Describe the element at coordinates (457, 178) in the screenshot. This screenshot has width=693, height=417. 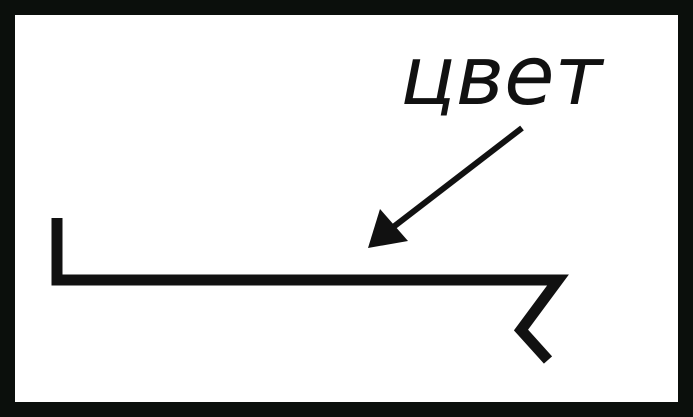
I see `pointer-arrow-shaft` at that location.